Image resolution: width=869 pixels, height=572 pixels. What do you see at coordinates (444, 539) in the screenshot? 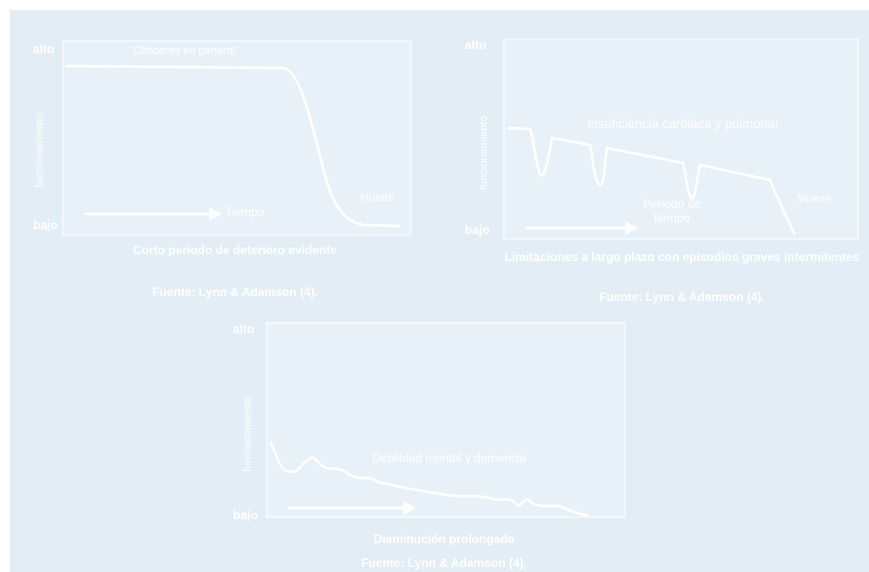
I see `panel-caption: Disminución prolongada` at bounding box center [444, 539].